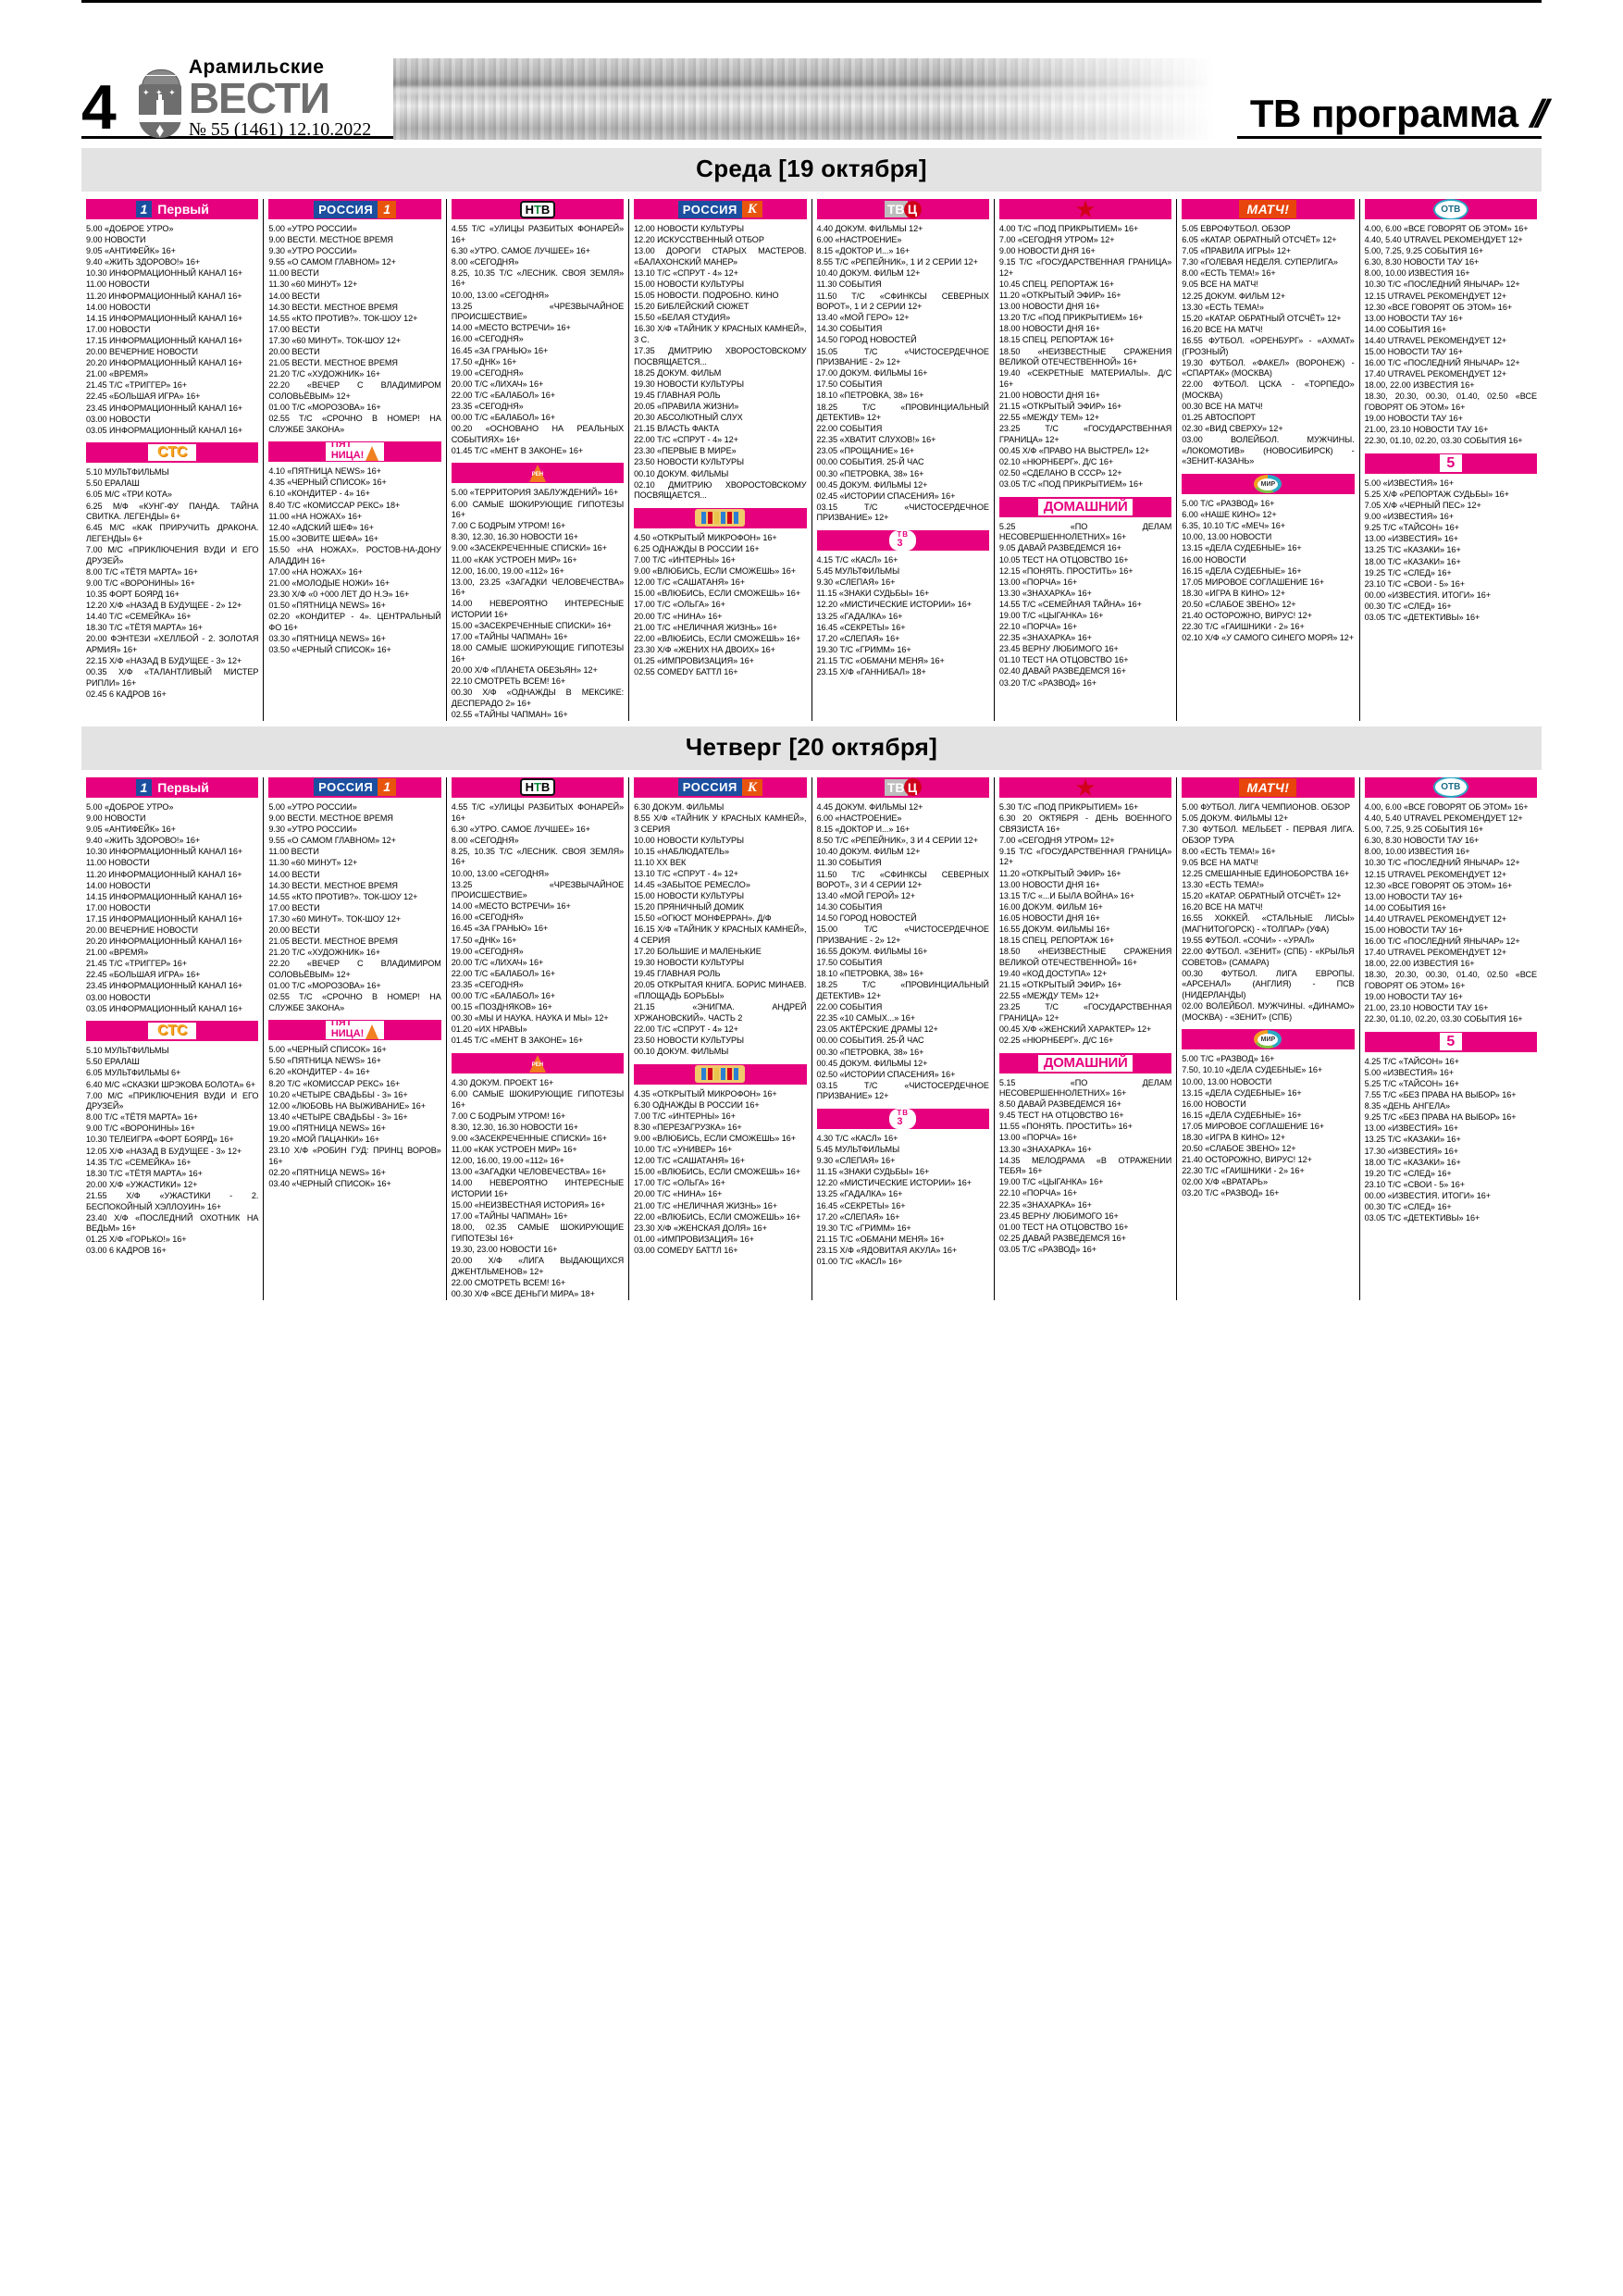 The image size is (1623, 2296). Describe the element at coordinates (129, 495) in the screenshot. I see `program-entry: 6.05 М/С «ТРИ КОТА»` at that location.